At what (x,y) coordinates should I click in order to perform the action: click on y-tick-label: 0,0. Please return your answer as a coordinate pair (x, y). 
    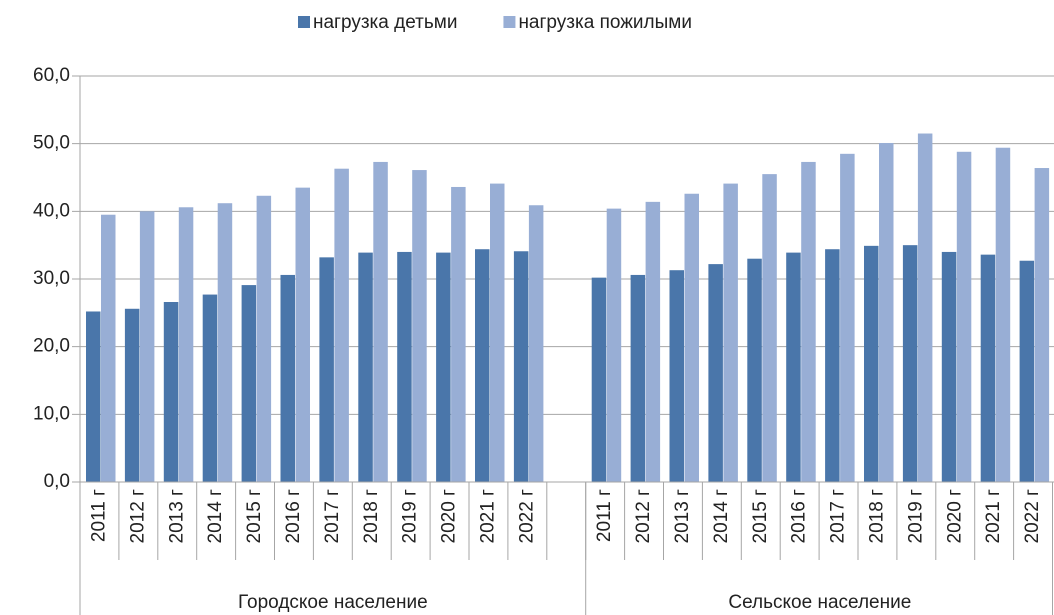
    Looking at the image, I should click on (57, 481).